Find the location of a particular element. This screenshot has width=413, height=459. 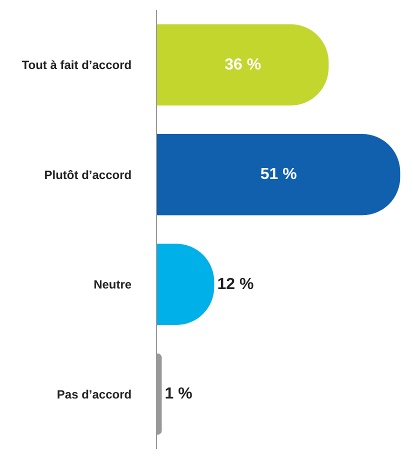

data-label: 51 % is located at coordinates (278, 175).